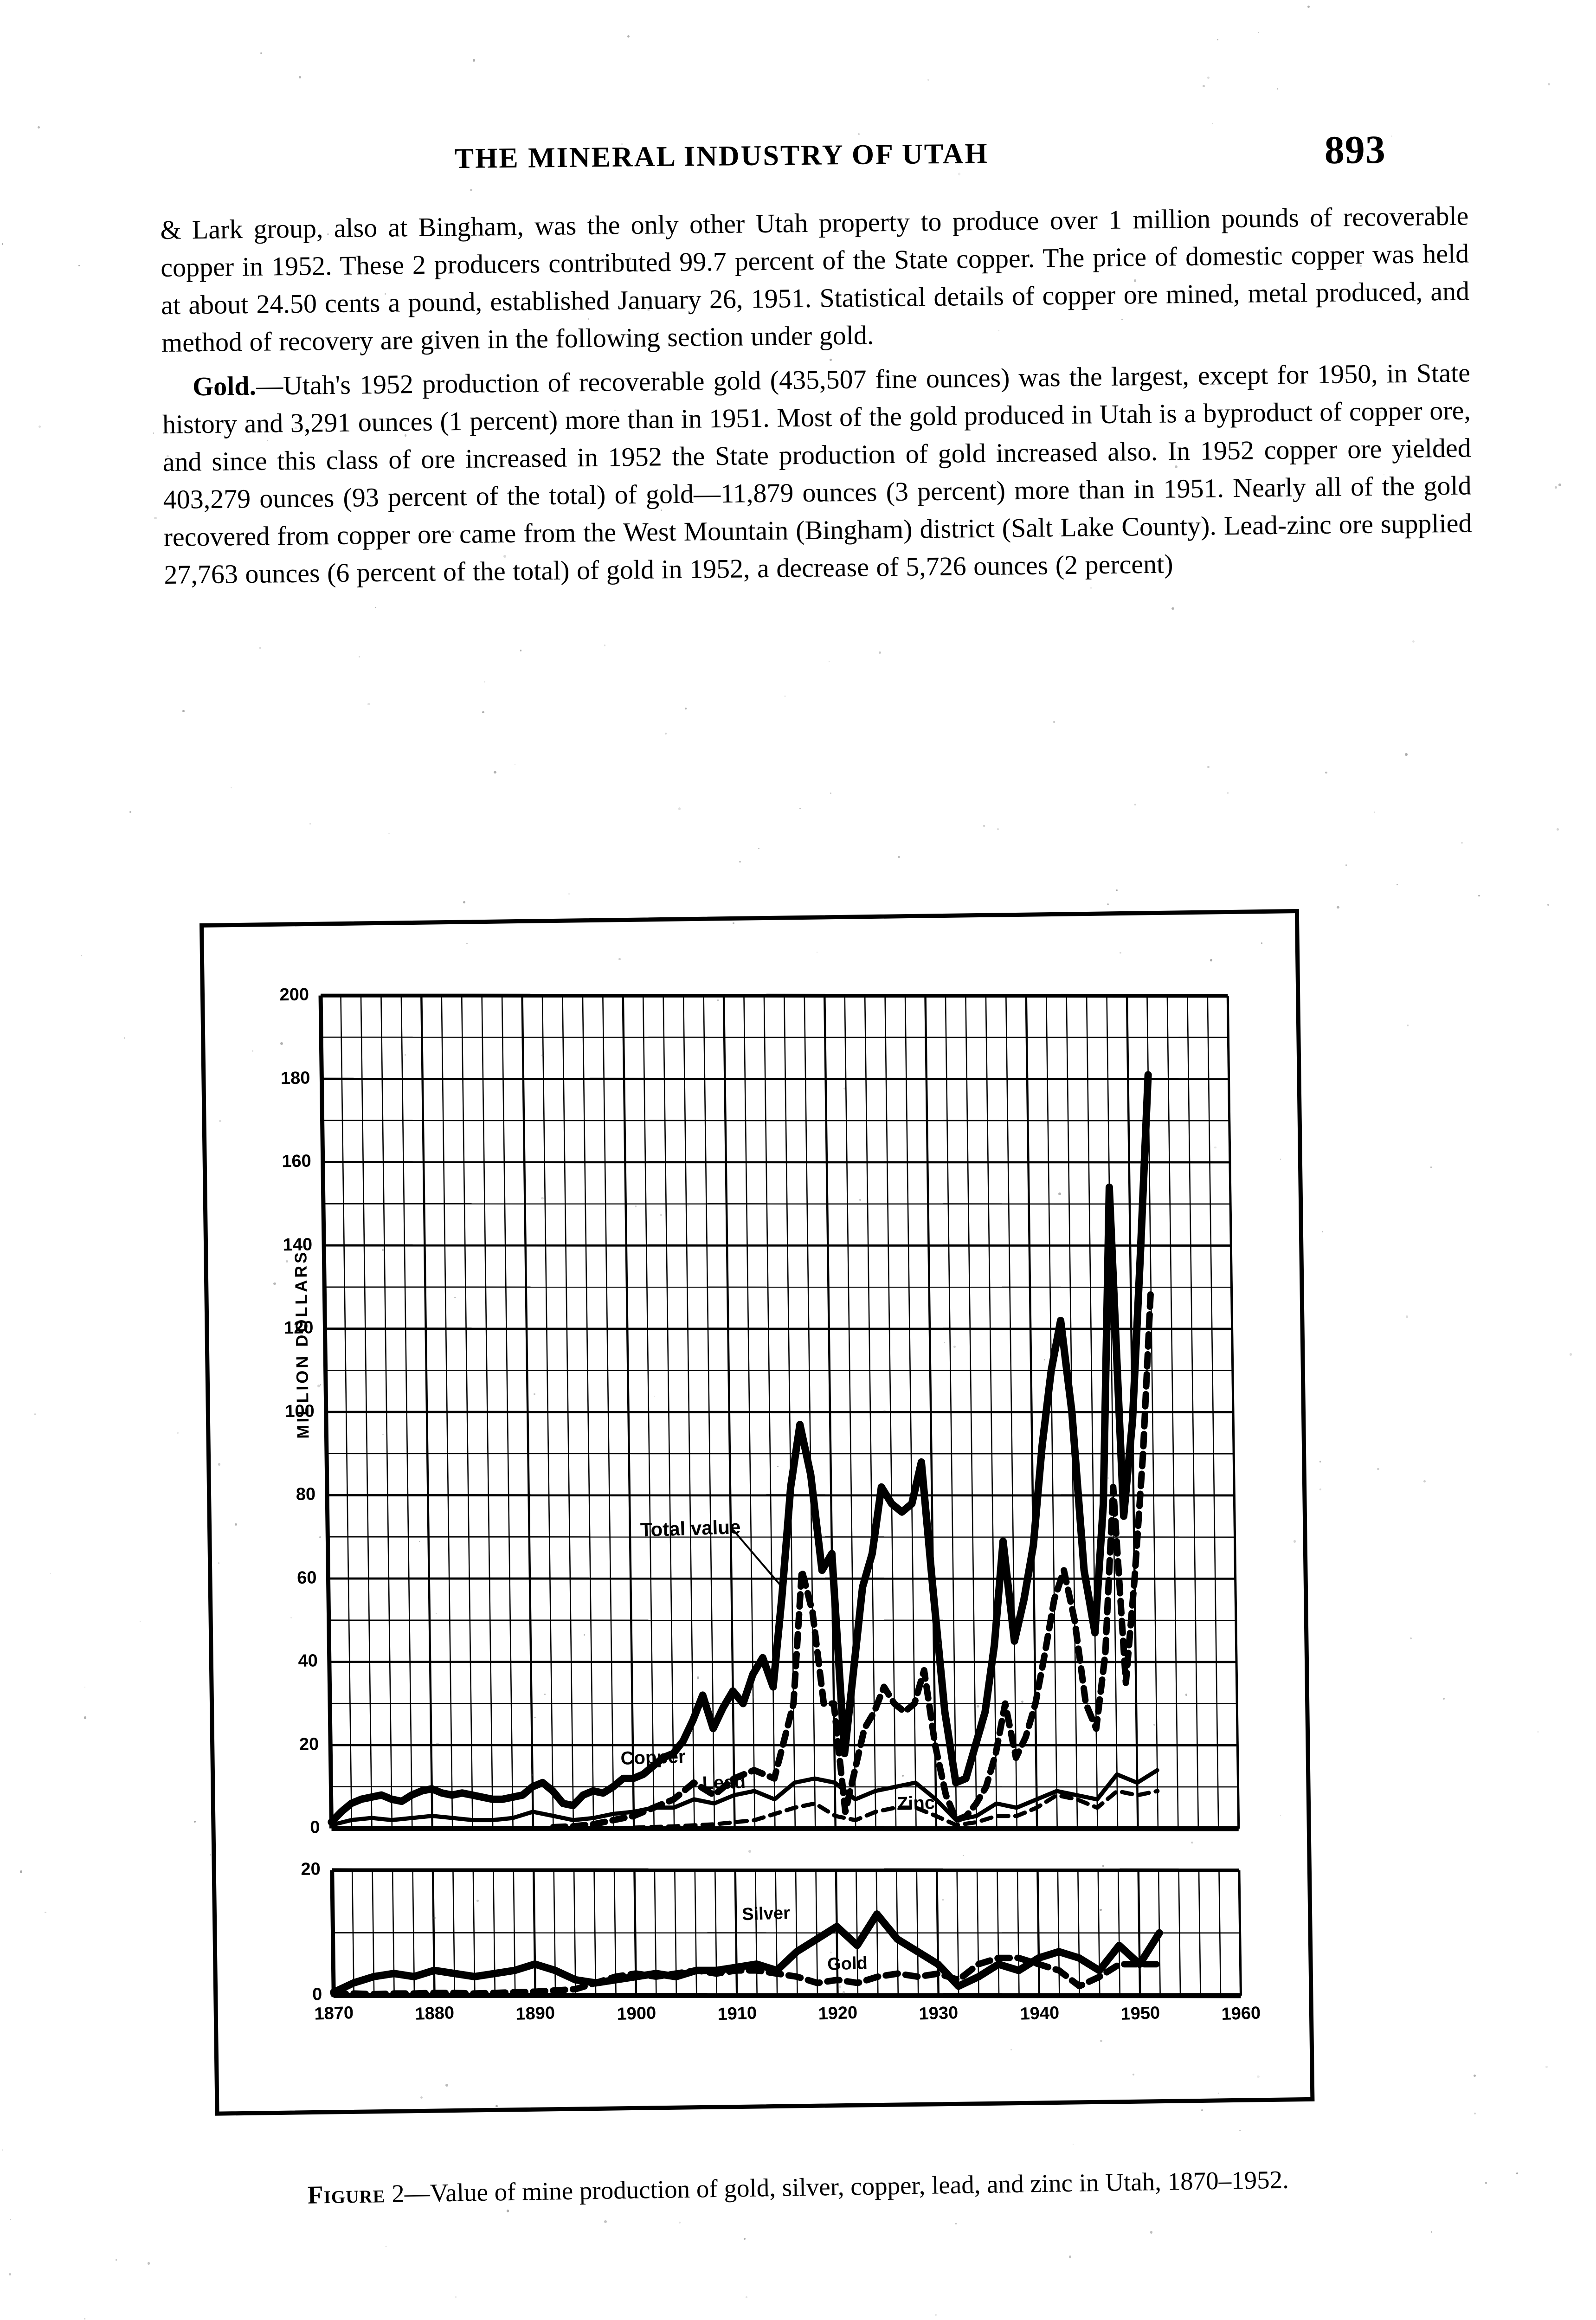  Describe the element at coordinates (1241, 2014) in the screenshot. I see `x-axis-tick-1960: 1960` at that location.